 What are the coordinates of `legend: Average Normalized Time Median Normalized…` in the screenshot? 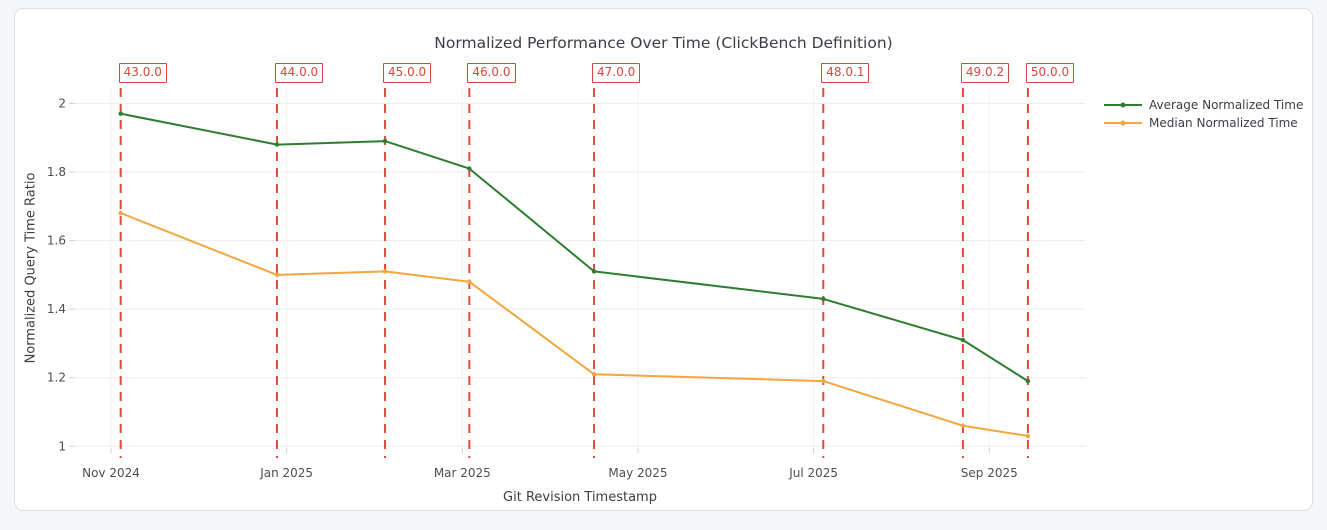 It's located at (1203, 114).